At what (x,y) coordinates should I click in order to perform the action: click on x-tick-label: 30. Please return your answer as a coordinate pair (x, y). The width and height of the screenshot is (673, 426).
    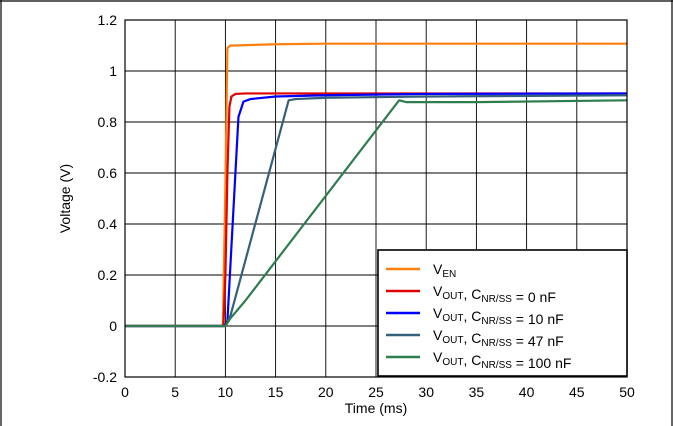
    Looking at the image, I should click on (426, 392).